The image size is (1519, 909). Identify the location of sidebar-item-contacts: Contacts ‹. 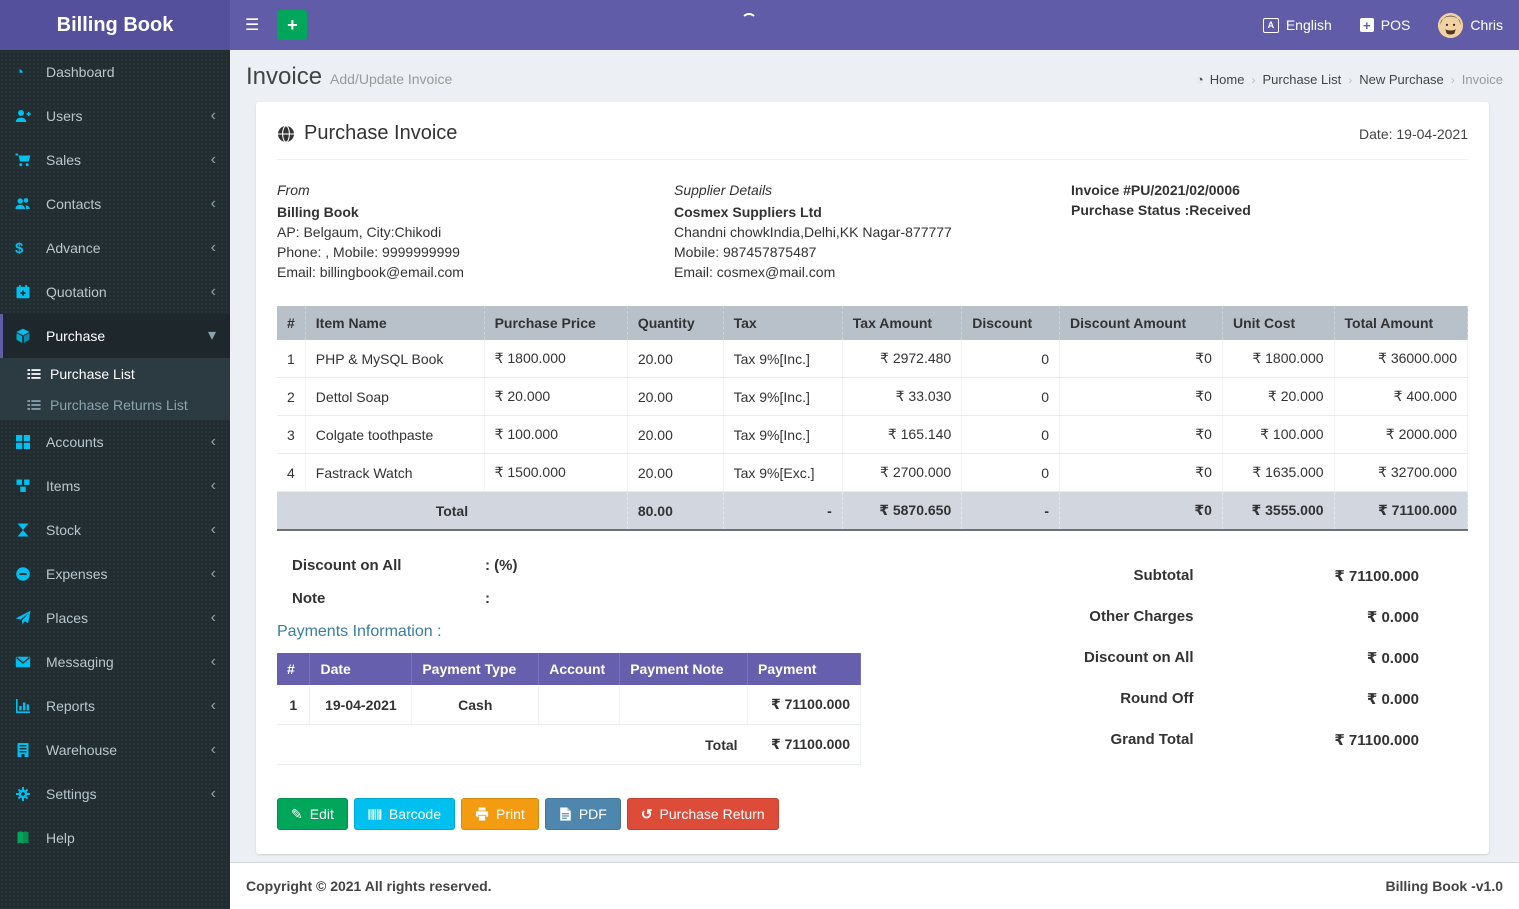
(115, 204).